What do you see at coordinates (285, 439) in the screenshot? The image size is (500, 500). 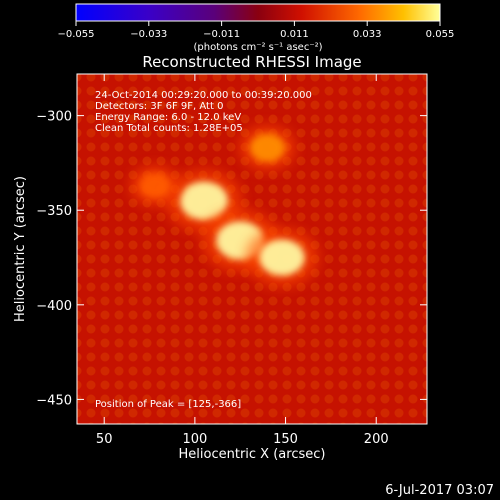 I see `x-tick-label: 150` at bounding box center [285, 439].